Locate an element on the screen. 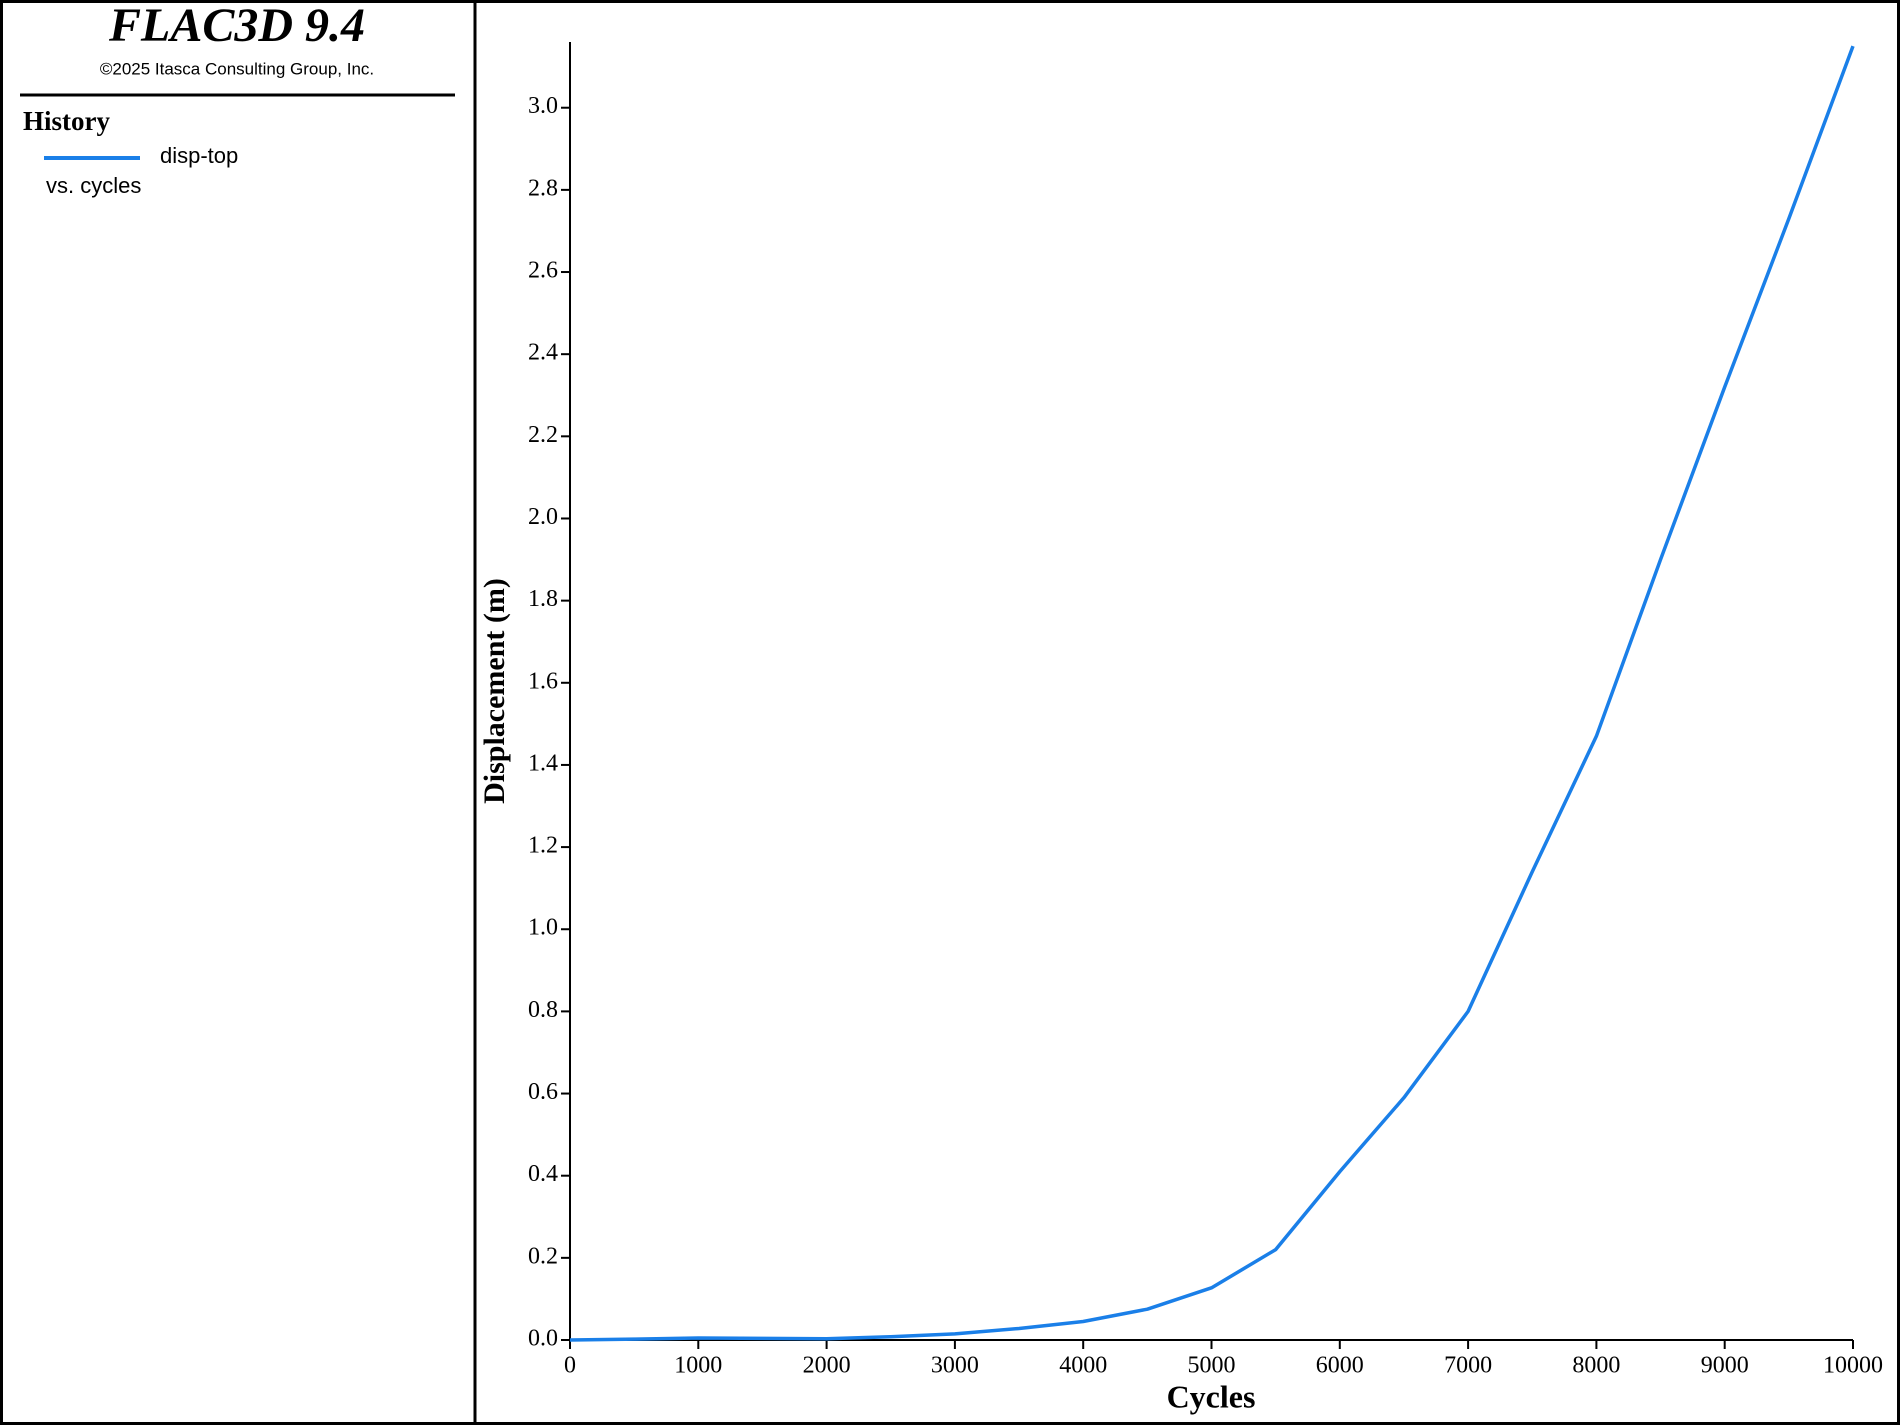 The image size is (1900, 1425). x-tick-label: 2000 is located at coordinates (827, 1366).